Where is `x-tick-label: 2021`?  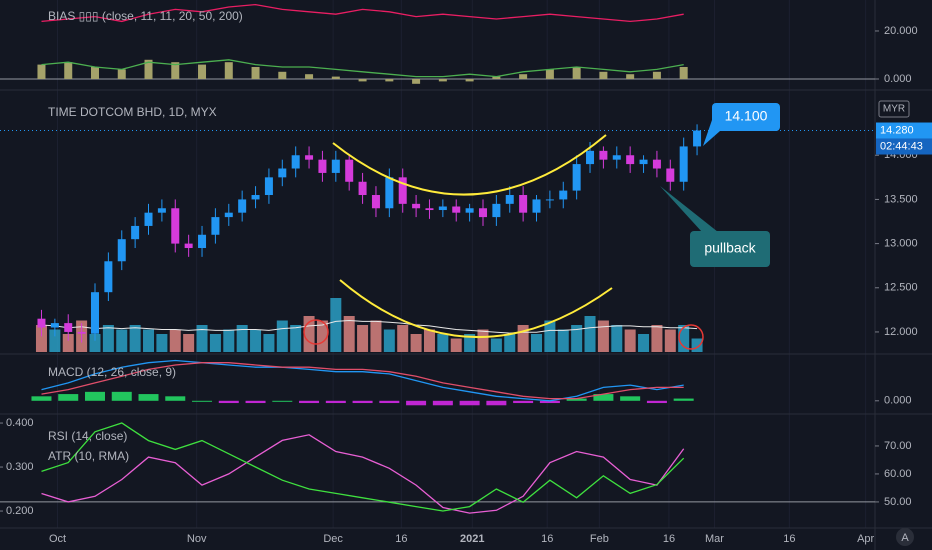
x-tick-label: 2021 is located at coordinates (472, 539).